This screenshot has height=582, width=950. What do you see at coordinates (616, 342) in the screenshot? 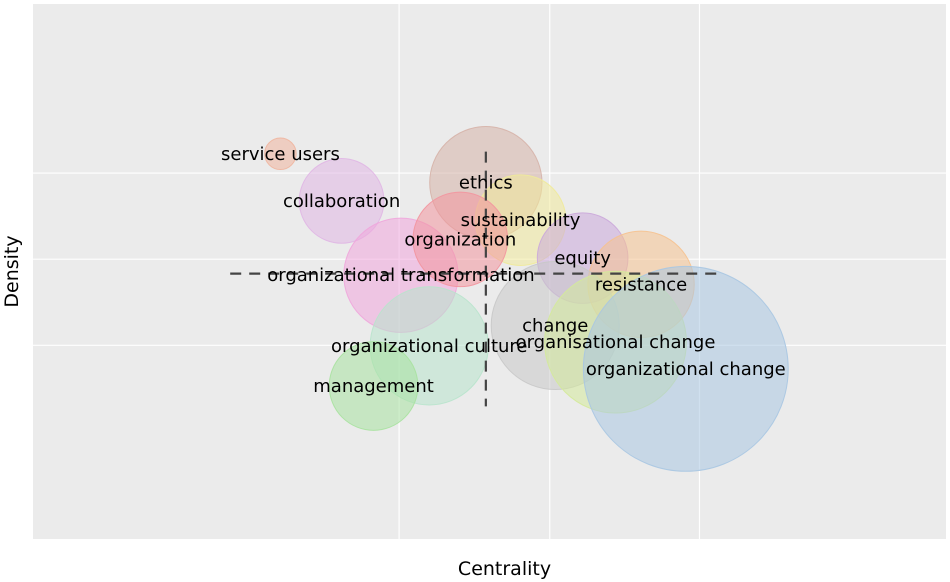
I see `bubble-label-9: organisational change` at bounding box center [616, 342].